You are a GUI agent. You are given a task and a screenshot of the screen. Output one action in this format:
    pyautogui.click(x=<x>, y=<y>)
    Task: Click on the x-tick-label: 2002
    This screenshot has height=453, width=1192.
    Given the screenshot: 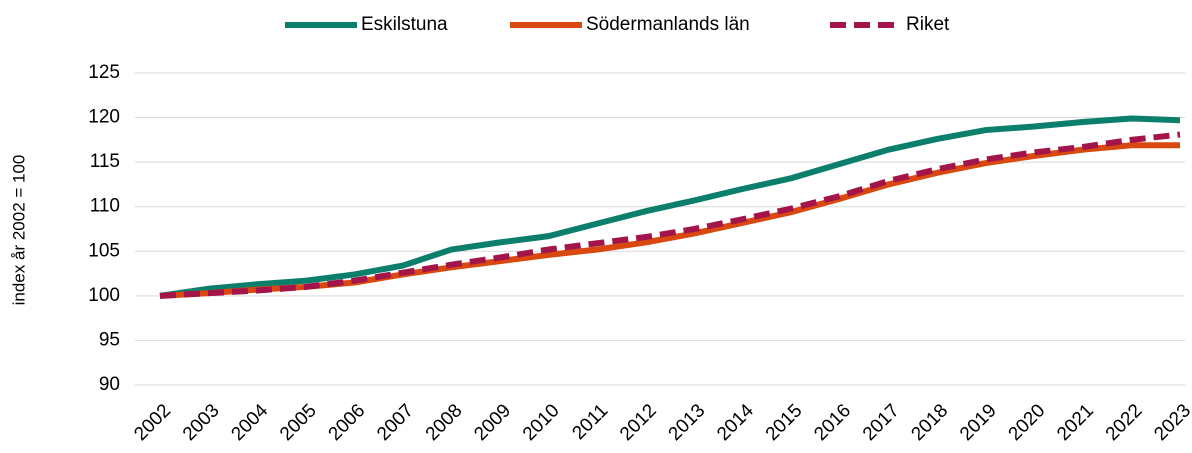 What is the action you would take?
    pyautogui.click(x=152, y=422)
    